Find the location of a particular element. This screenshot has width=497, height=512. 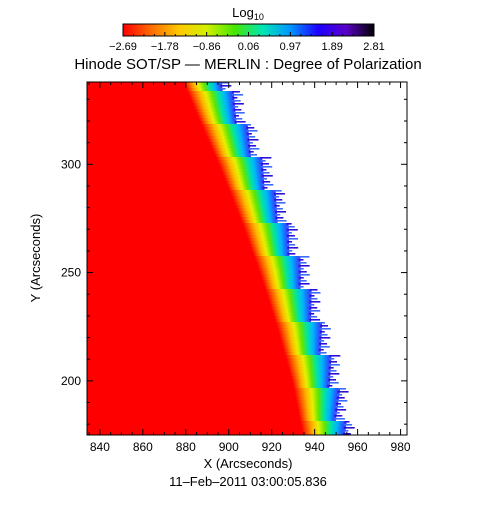

colorbar-tick-label: −0.86 is located at coordinates (207, 47).